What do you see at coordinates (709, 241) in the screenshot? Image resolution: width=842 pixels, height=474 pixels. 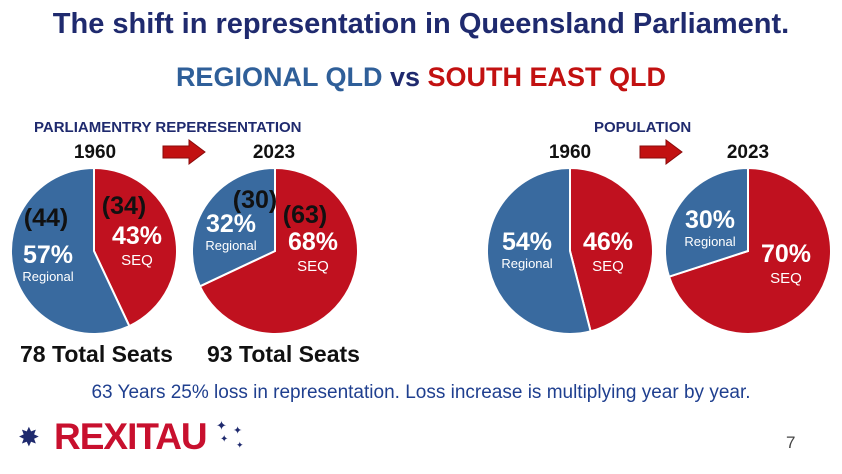 I see `pie-3-label-regional-name: Regional` at bounding box center [709, 241].